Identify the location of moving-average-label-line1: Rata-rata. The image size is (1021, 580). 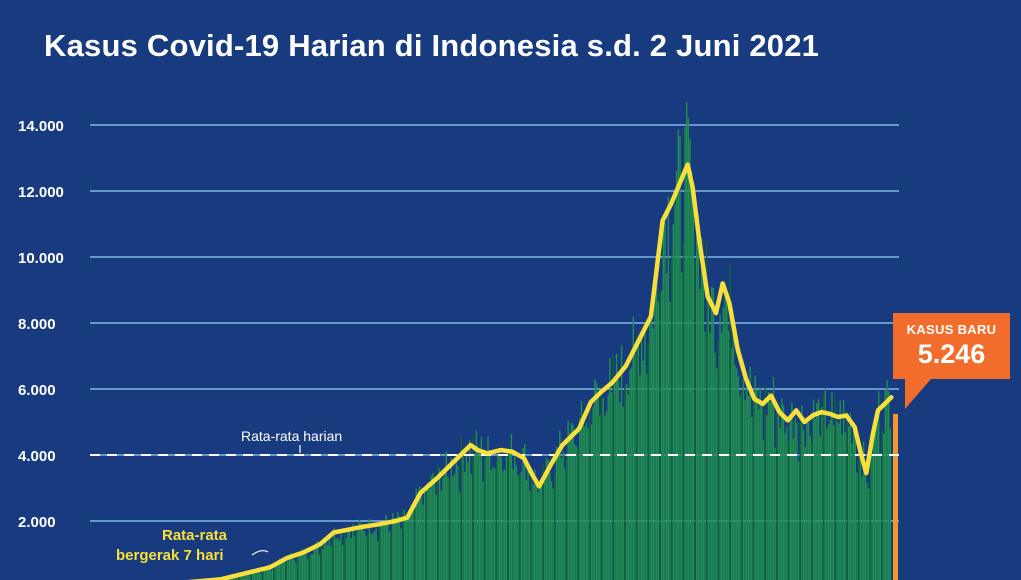
(195, 535).